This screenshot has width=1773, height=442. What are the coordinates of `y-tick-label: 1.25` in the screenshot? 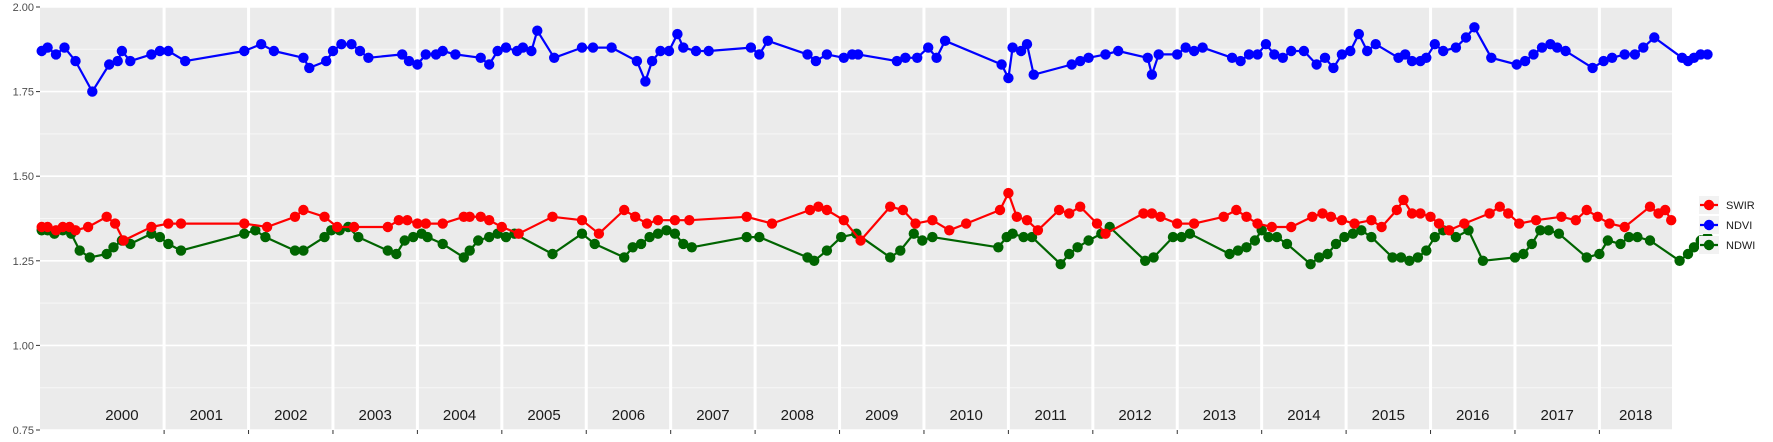 It's located at (23, 262).